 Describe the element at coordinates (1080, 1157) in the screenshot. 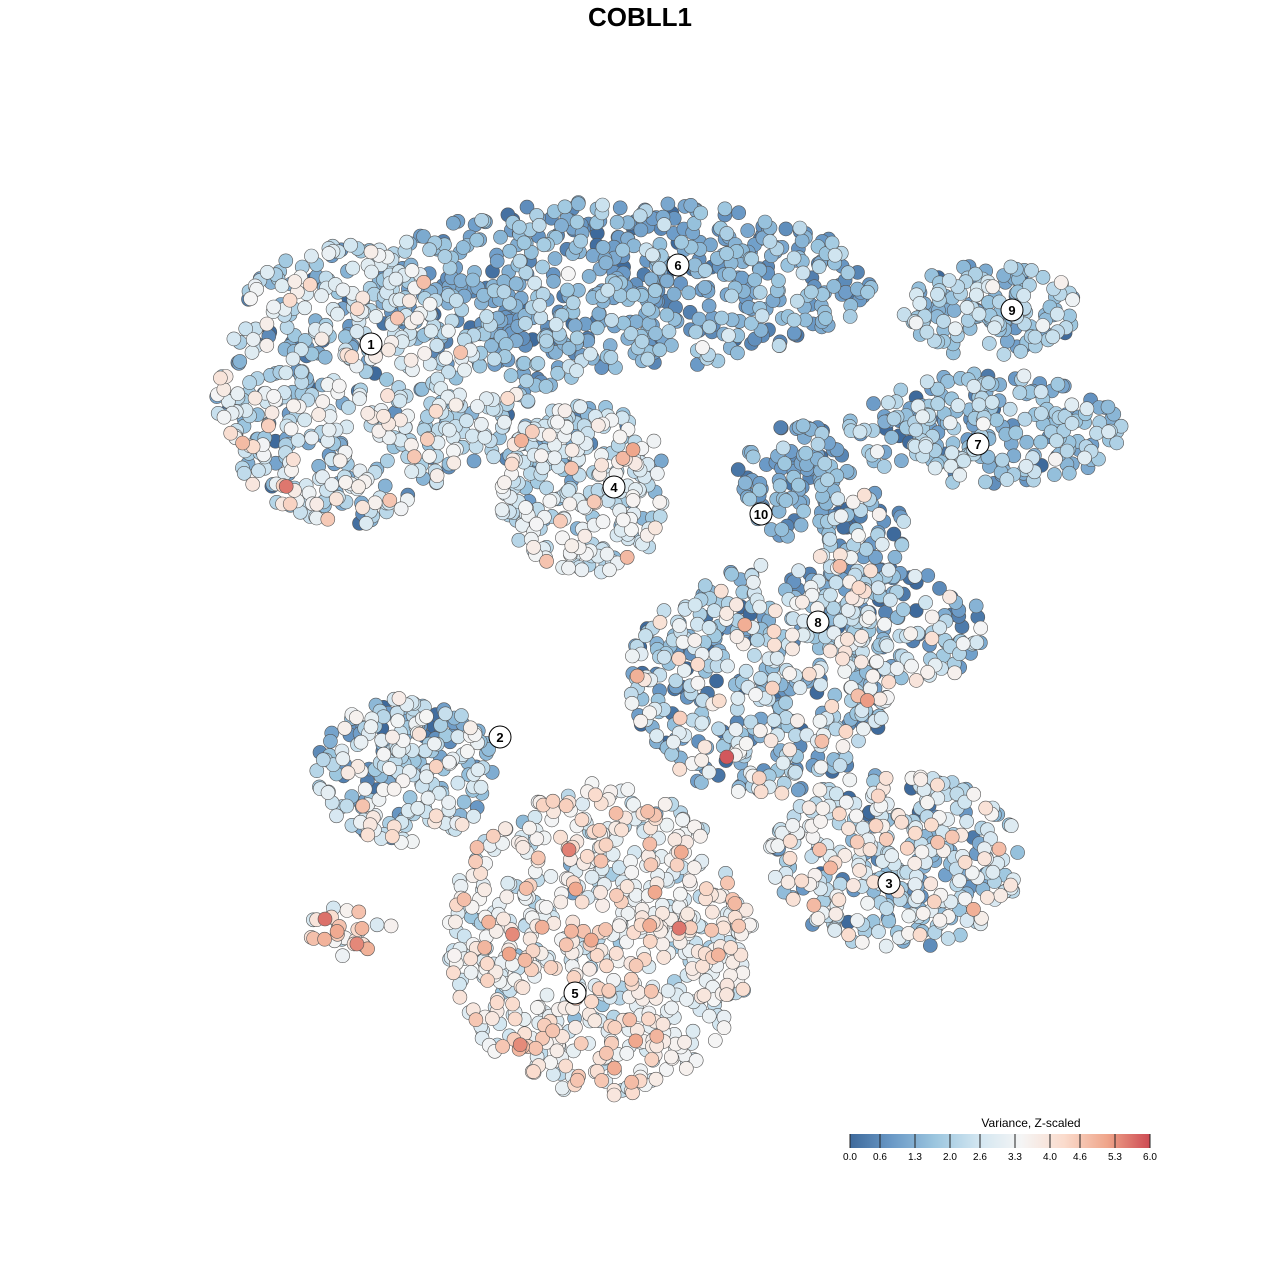

I see `legend-tick-label: 4.6` at that location.